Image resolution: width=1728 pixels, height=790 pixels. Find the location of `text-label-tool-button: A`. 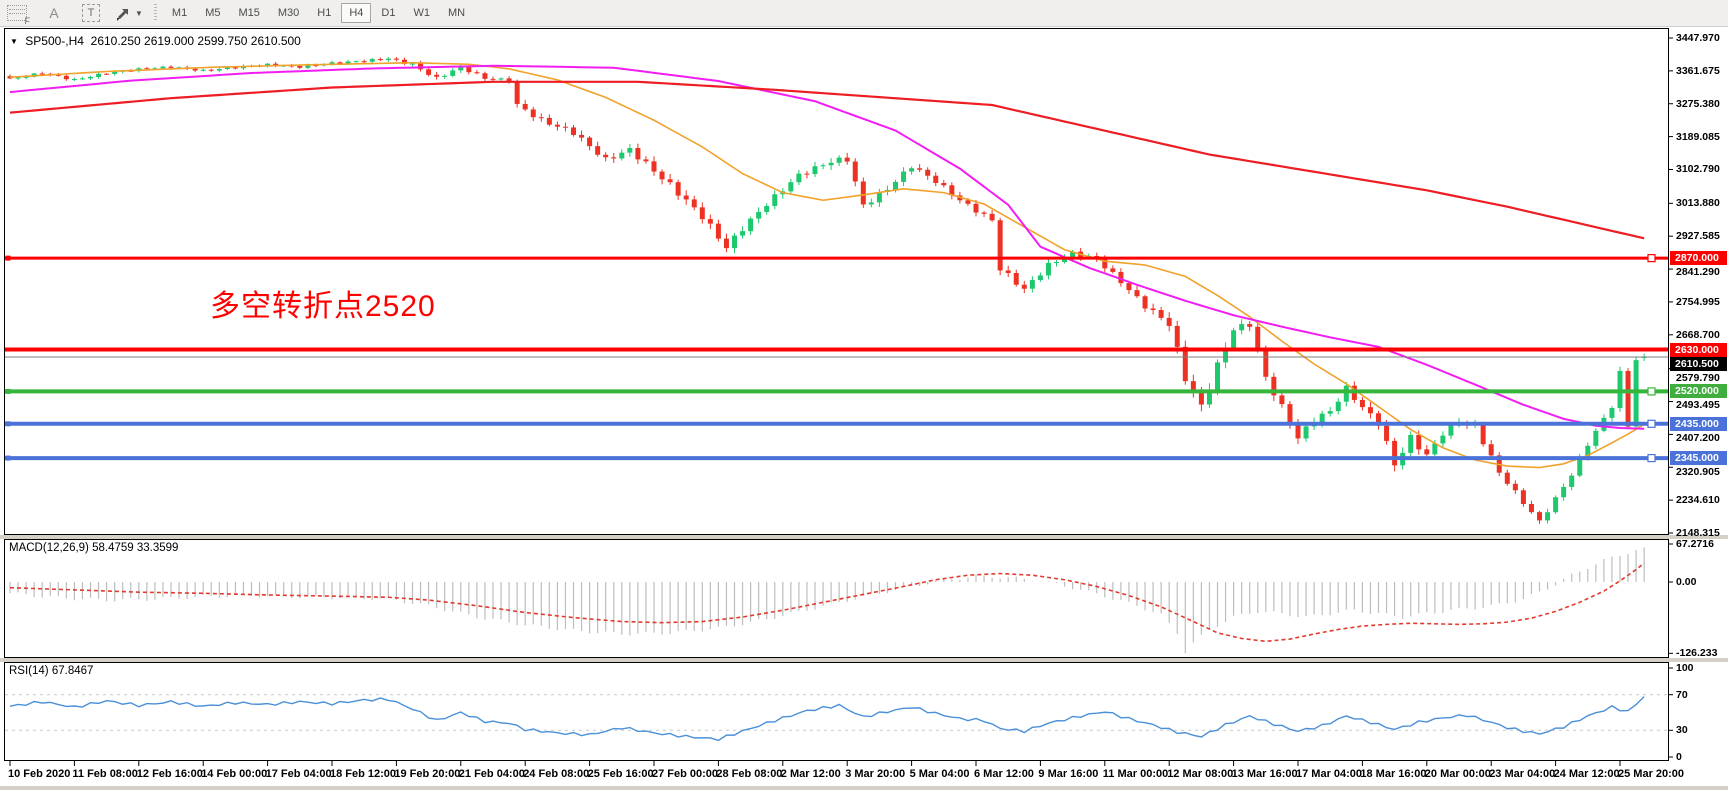

text-label-tool-button: A is located at coordinates (54, 13).